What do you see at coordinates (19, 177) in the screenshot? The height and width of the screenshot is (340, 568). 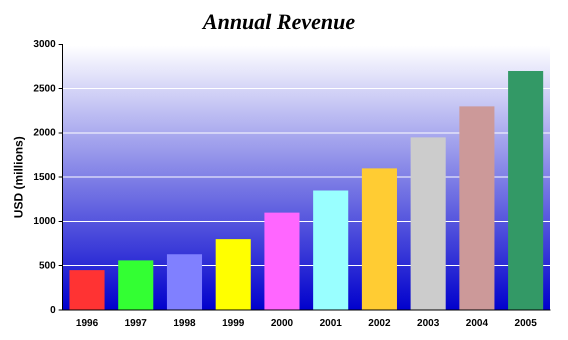 I see `y-axis-title: USD (millions)` at bounding box center [19, 177].